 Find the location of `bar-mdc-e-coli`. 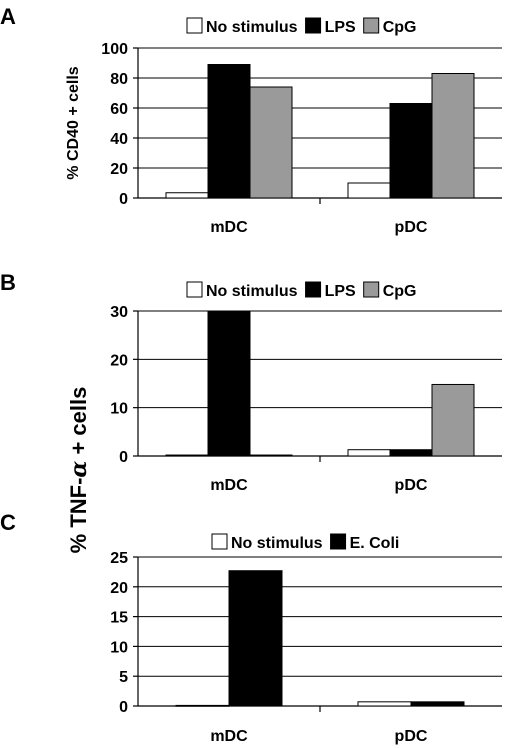

bar-mdc-e-coli is located at coordinates (255, 638).